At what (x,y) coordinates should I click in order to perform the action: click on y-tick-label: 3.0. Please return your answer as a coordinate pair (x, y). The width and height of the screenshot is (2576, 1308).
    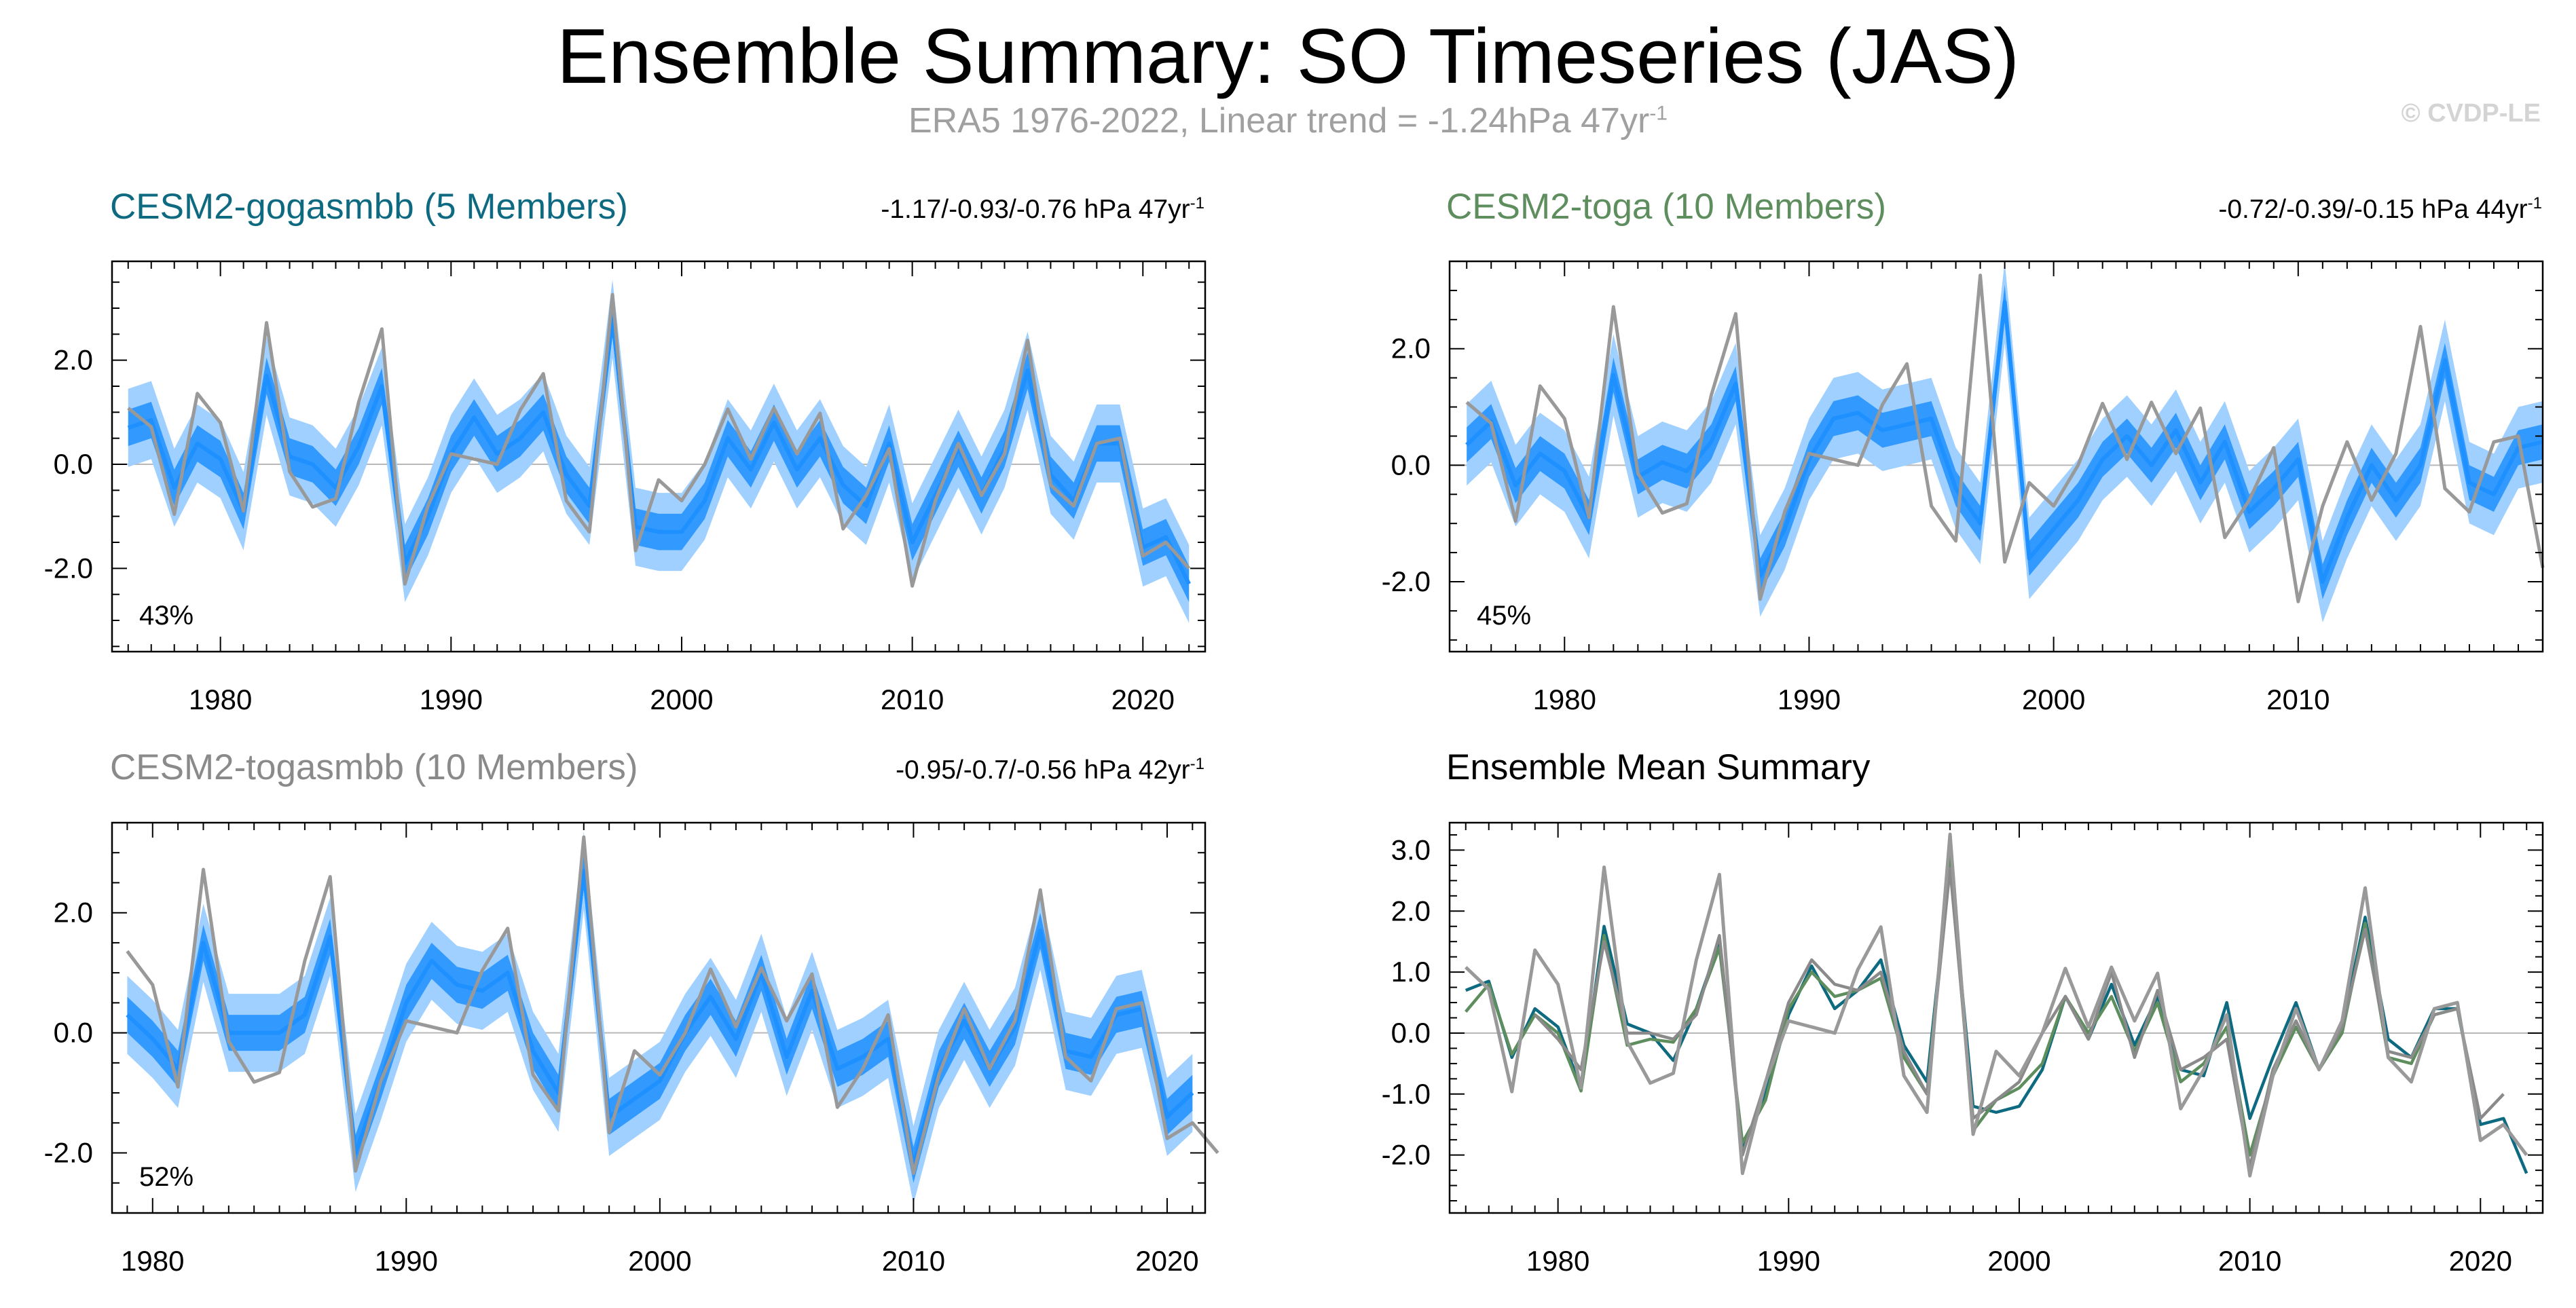
    Looking at the image, I should click on (1411, 849).